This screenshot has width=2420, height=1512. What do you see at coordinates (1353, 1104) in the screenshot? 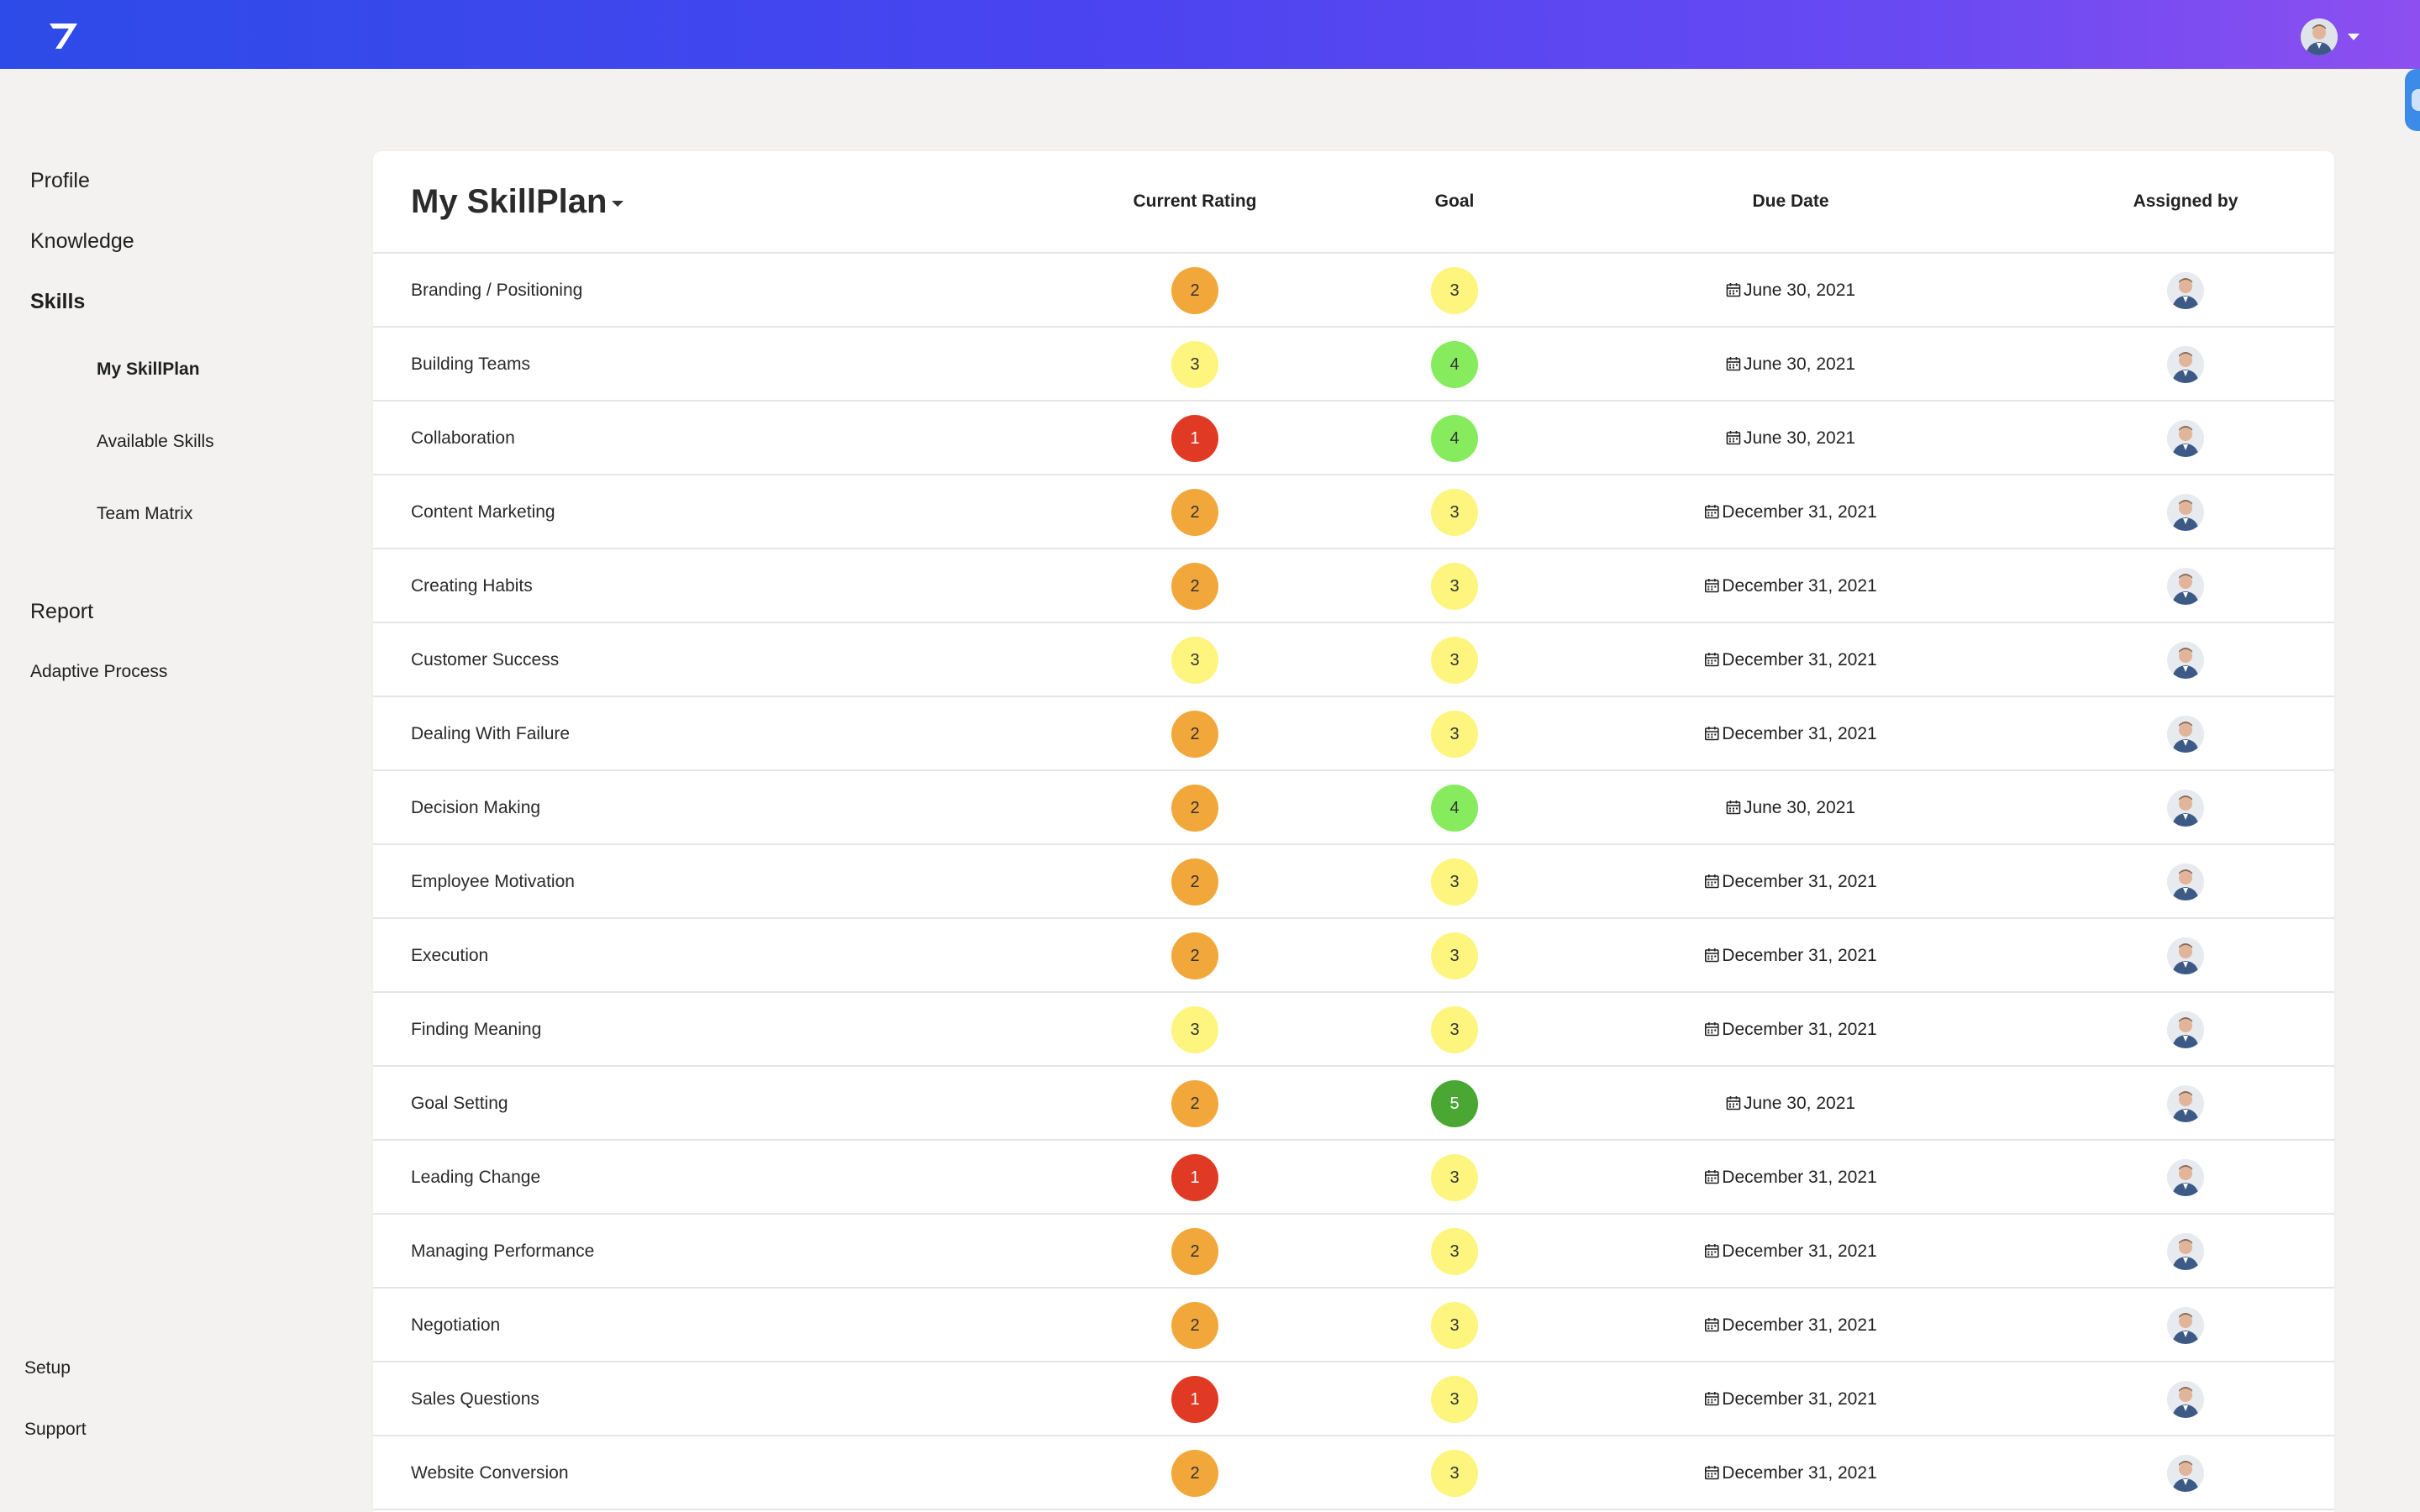
I see `table-row: Goal Setting 2 5 June 30, 2021` at bounding box center [1353, 1104].